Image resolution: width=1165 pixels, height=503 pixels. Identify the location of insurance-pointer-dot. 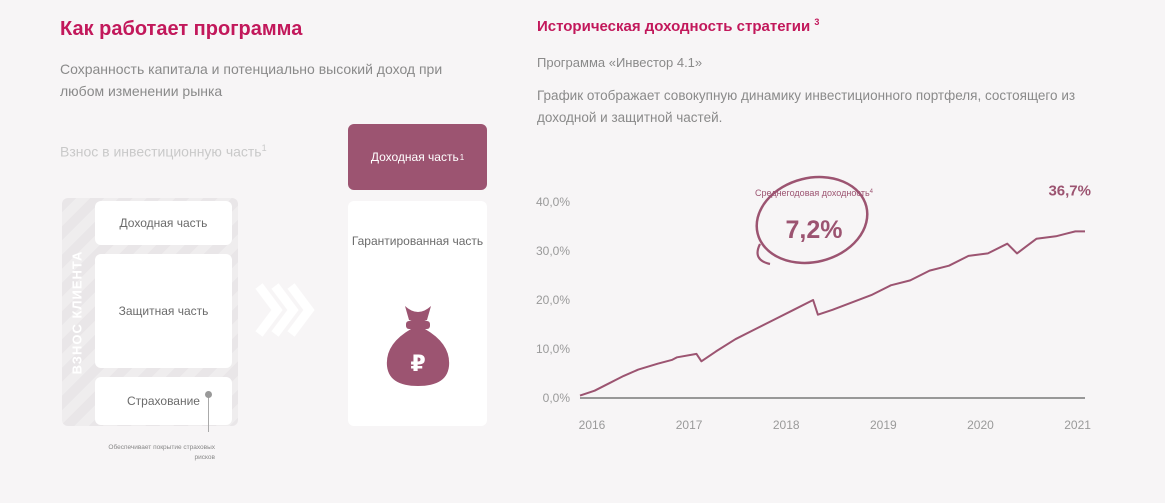
(208, 394).